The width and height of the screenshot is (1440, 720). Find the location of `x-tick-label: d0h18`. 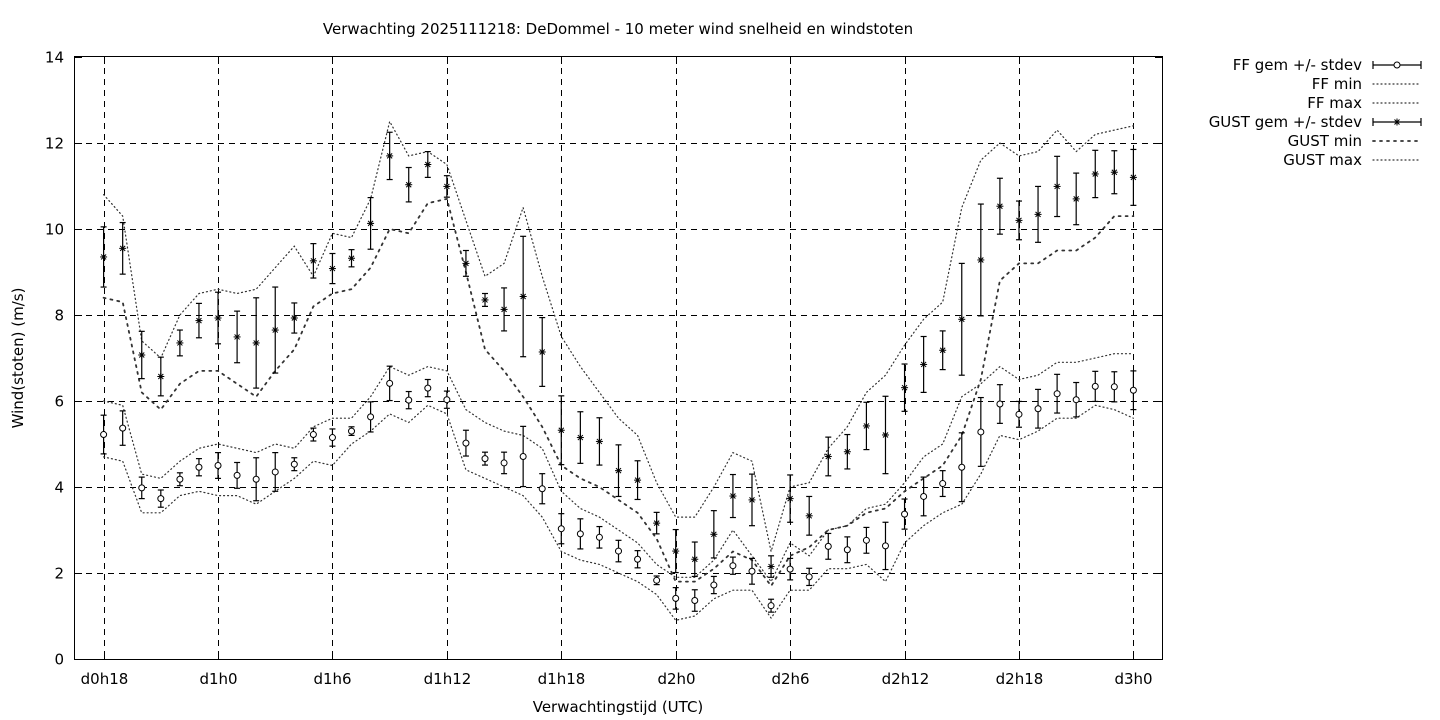

x-tick-label: d0h18 is located at coordinates (105, 679).